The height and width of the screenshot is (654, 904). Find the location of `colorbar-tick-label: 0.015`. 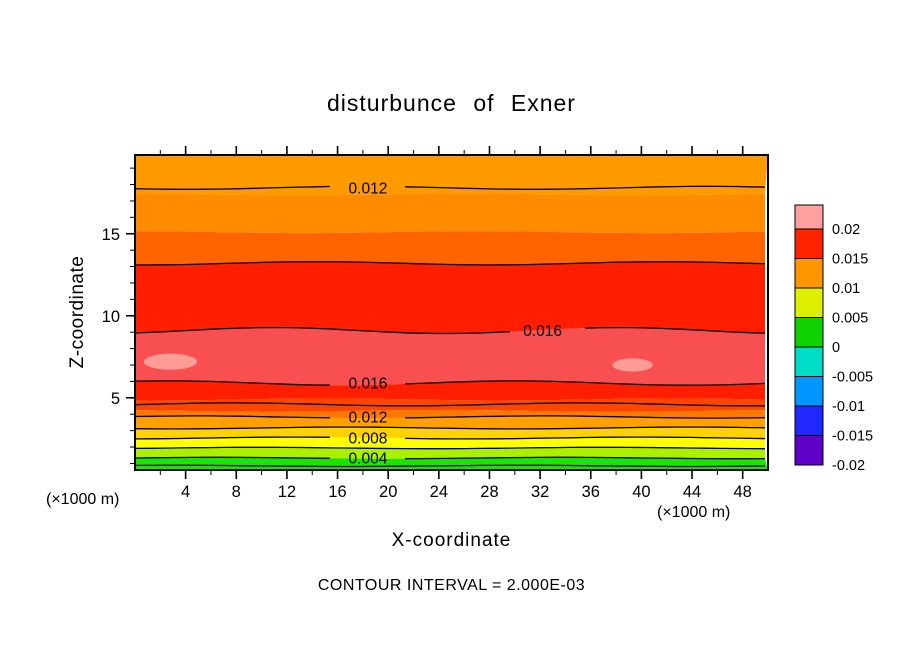

colorbar-tick-label: 0.015 is located at coordinates (850, 260).